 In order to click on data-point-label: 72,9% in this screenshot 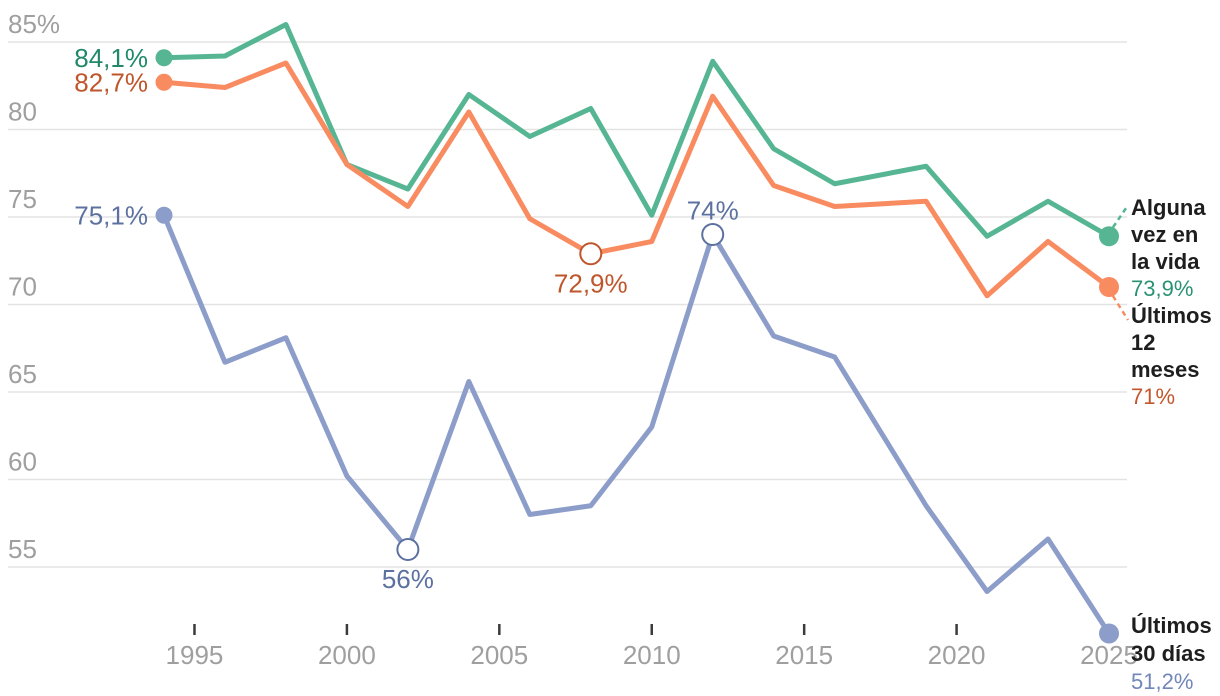, I will do `click(591, 283)`.